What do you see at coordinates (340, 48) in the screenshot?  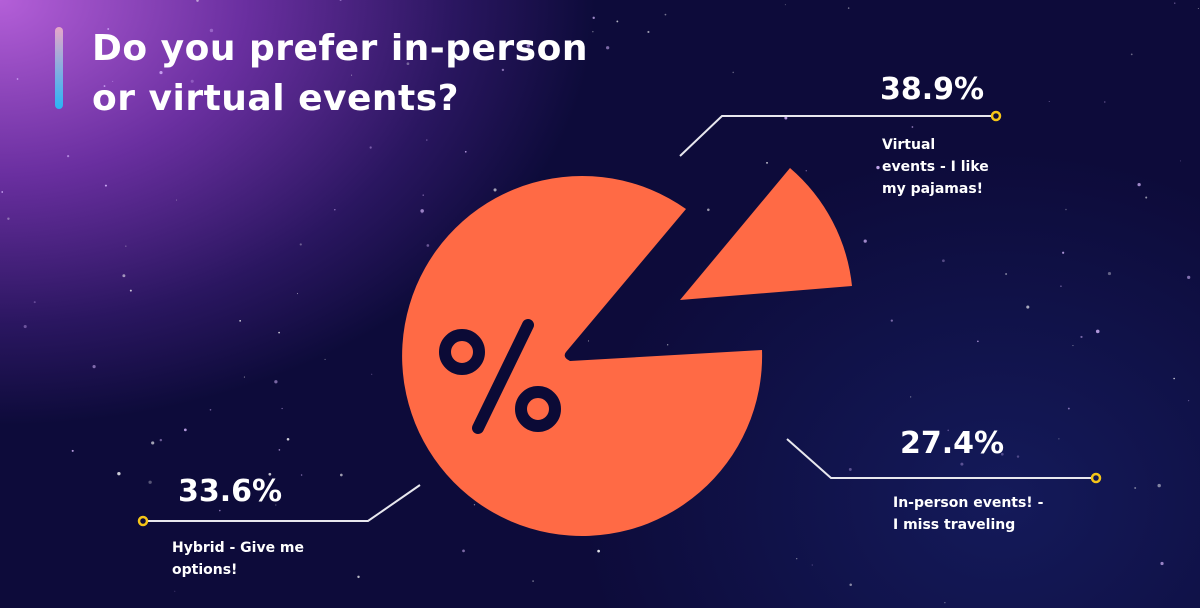 I see `title-line-1: Do you prefer in-person` at bounding box center [340, 48].